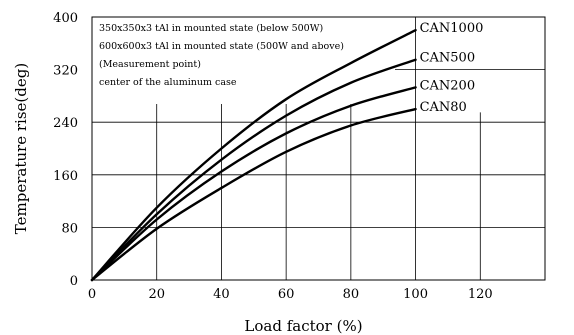  Describe the element at coordinates (21, 148) in the screenshot. I see `y-axis-label: Temperature rise(deg)` at that location.